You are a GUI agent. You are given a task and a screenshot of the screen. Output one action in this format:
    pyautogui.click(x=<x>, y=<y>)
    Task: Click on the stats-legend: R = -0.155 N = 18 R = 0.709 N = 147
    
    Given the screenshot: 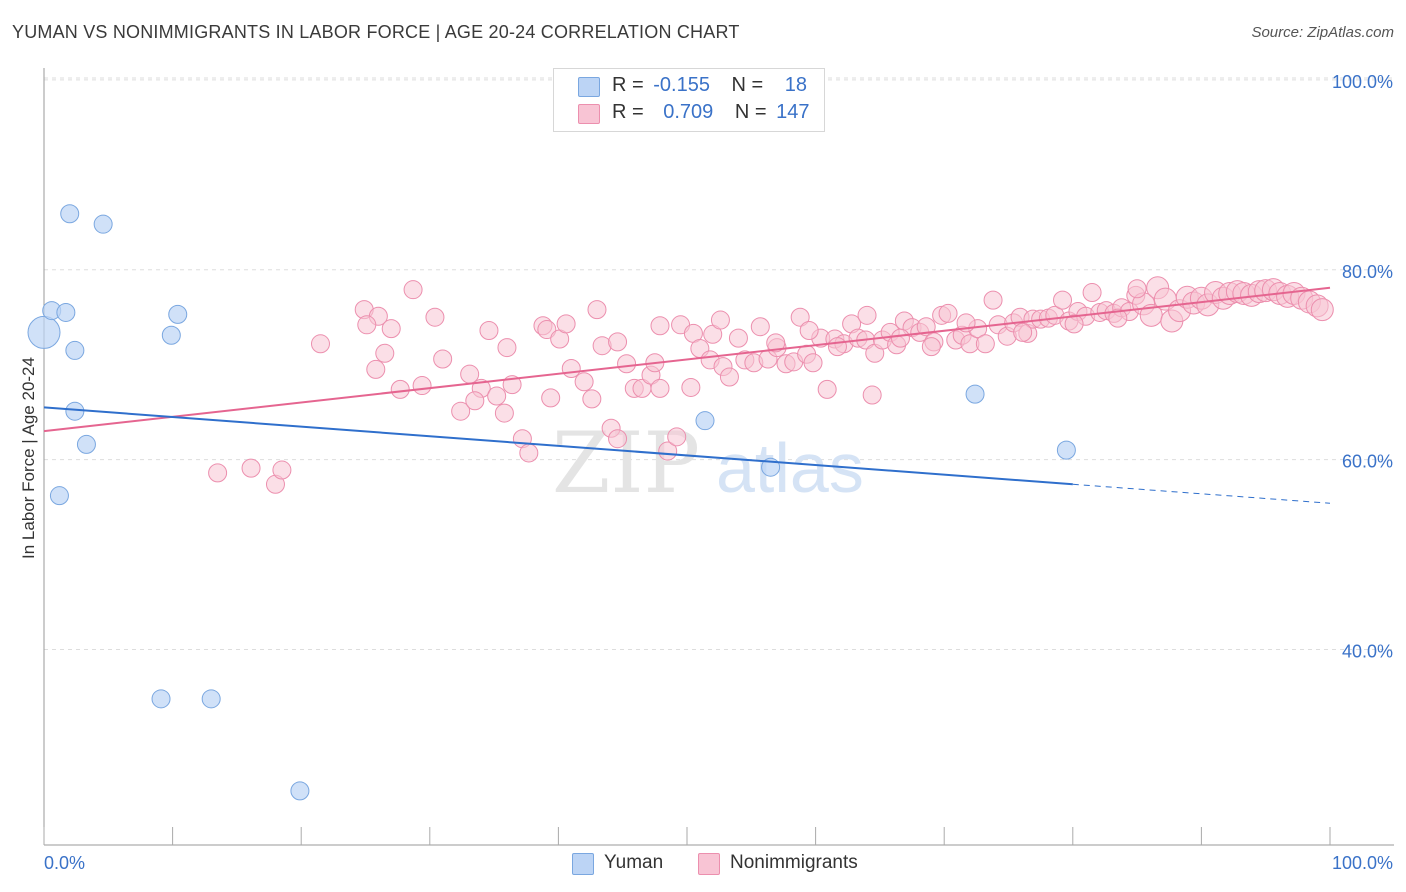 What is the action you would take?
    pyautogui.click(x=689, y=100)
    